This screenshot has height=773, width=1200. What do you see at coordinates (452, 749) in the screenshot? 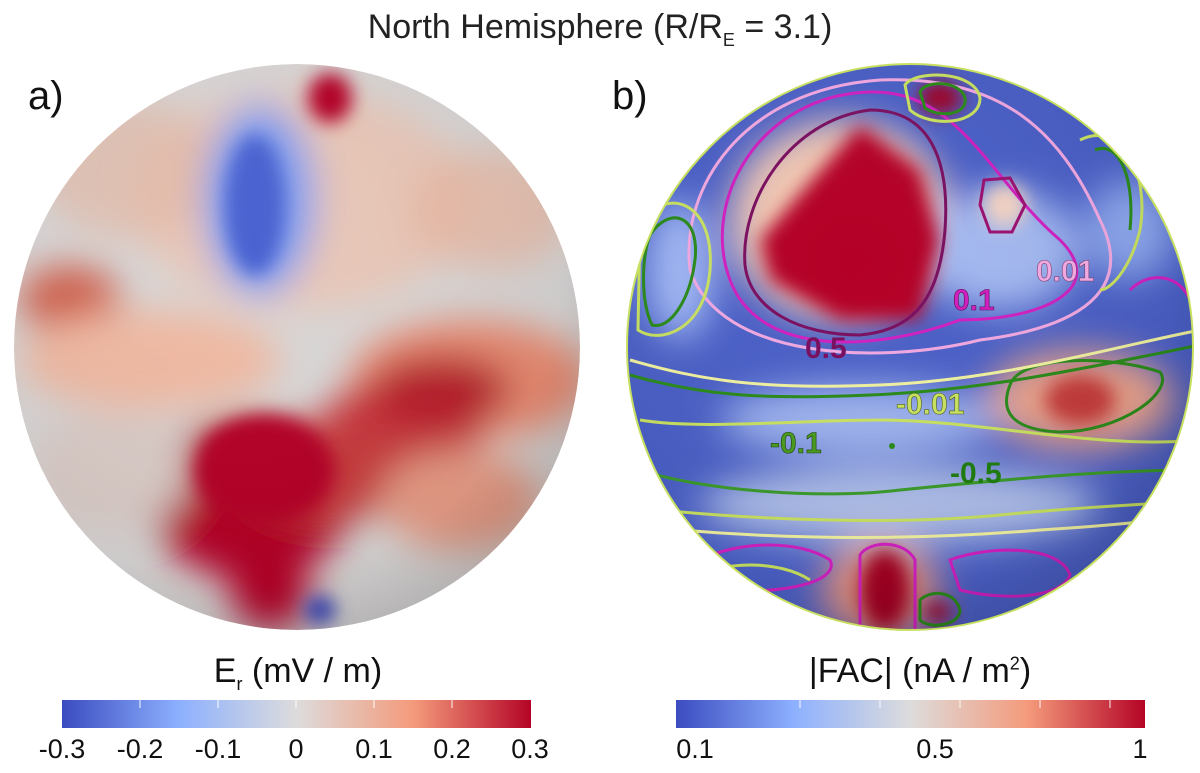
I see `tick-label: 0.2` at bounding box center [452, 749].